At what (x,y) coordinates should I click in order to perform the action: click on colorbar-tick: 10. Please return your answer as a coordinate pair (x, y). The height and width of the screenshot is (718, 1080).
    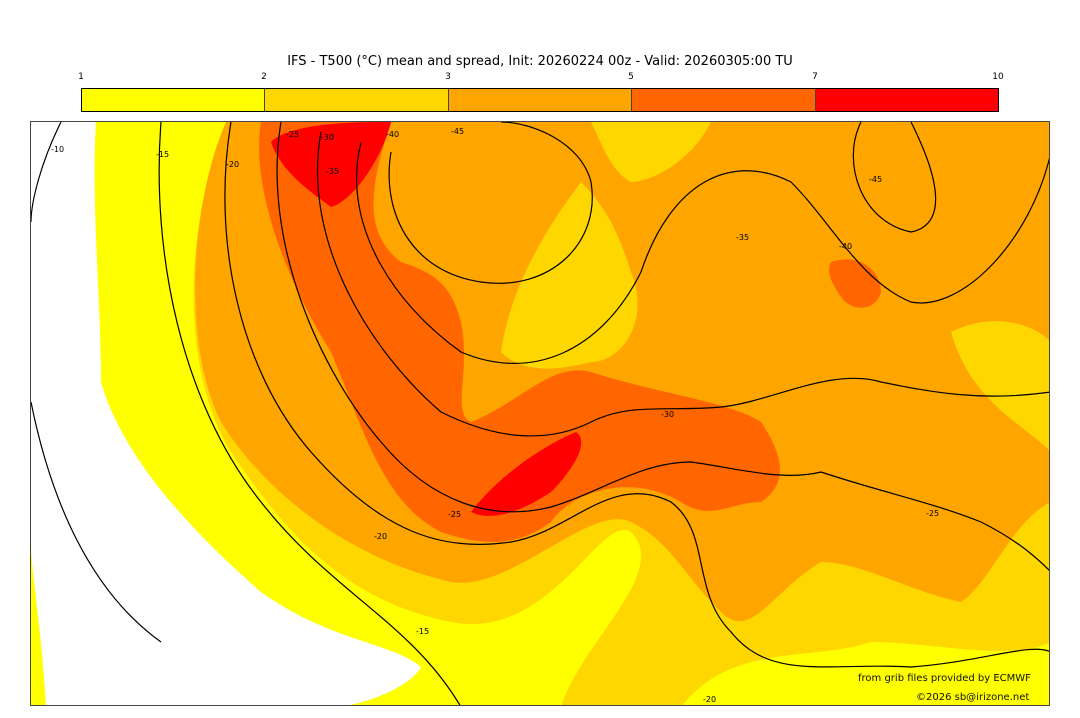
    Looking at the image, I should click on (998, 77).